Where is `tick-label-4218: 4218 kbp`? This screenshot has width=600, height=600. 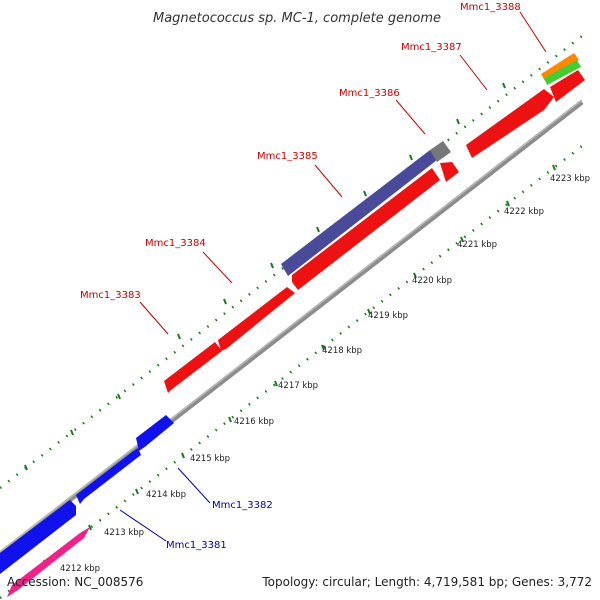
tick-label-4218: 4218 kbp is located at coordinates (342, 351).